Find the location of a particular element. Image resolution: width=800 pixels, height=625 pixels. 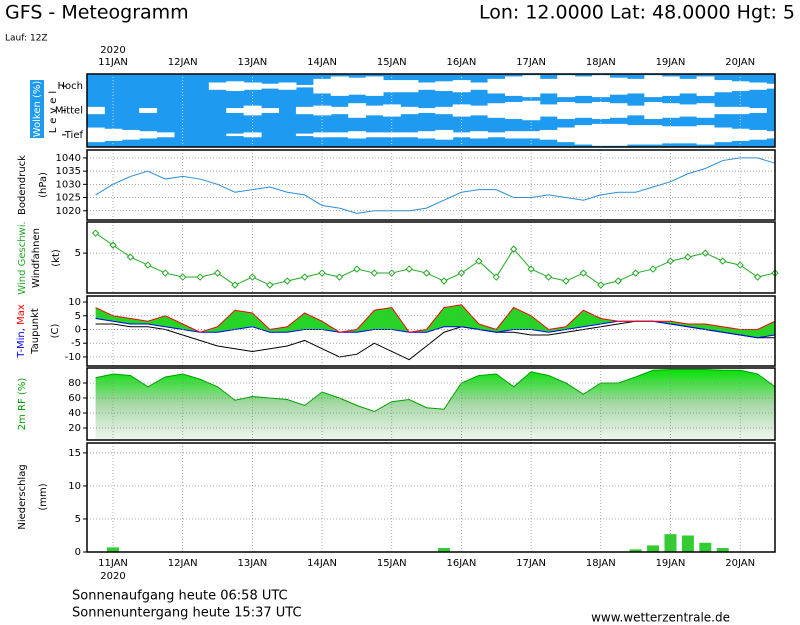

x-tick-label-top: 12JAN is located at coordinates (183, 62).